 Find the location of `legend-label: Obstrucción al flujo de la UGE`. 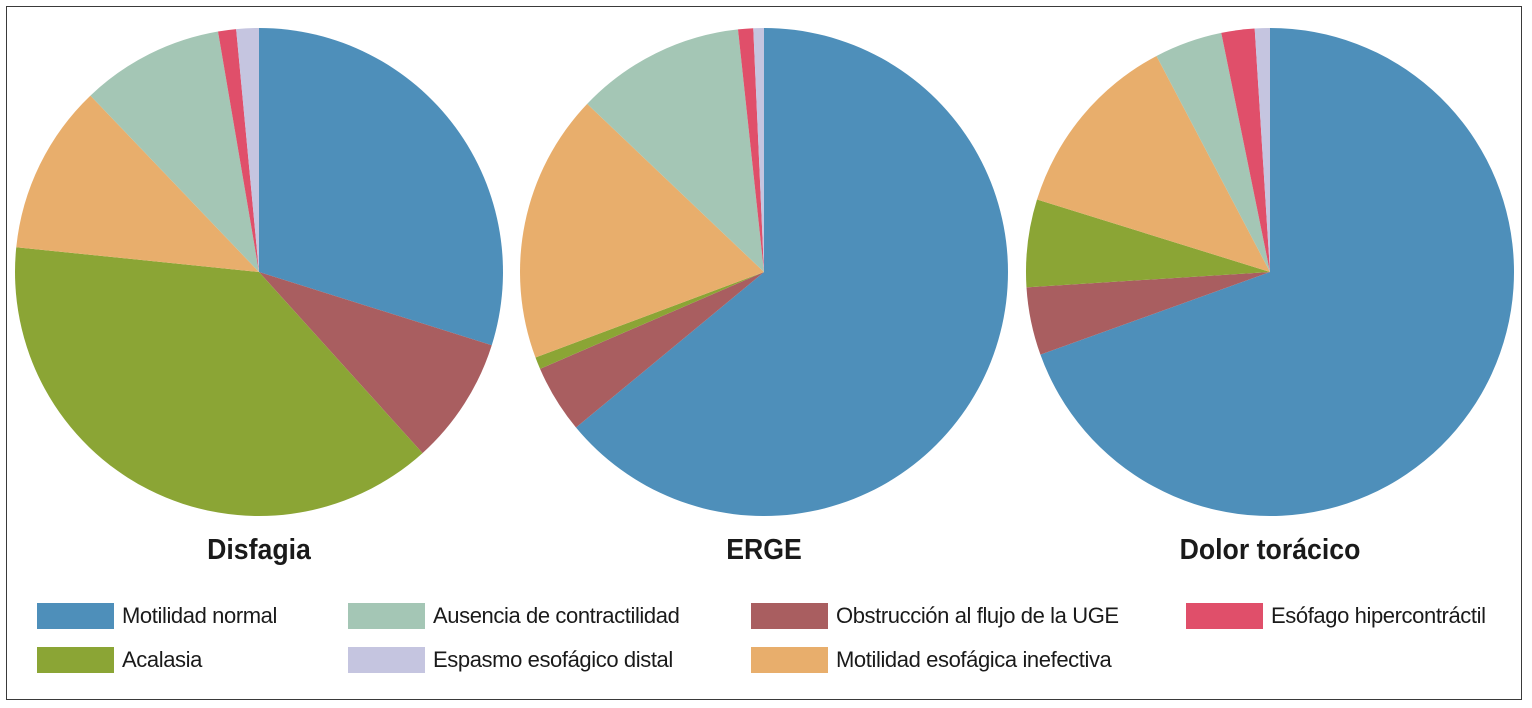

legend-label: Obstrucción al flujo de la UGE is located at coordinates (977, 615).